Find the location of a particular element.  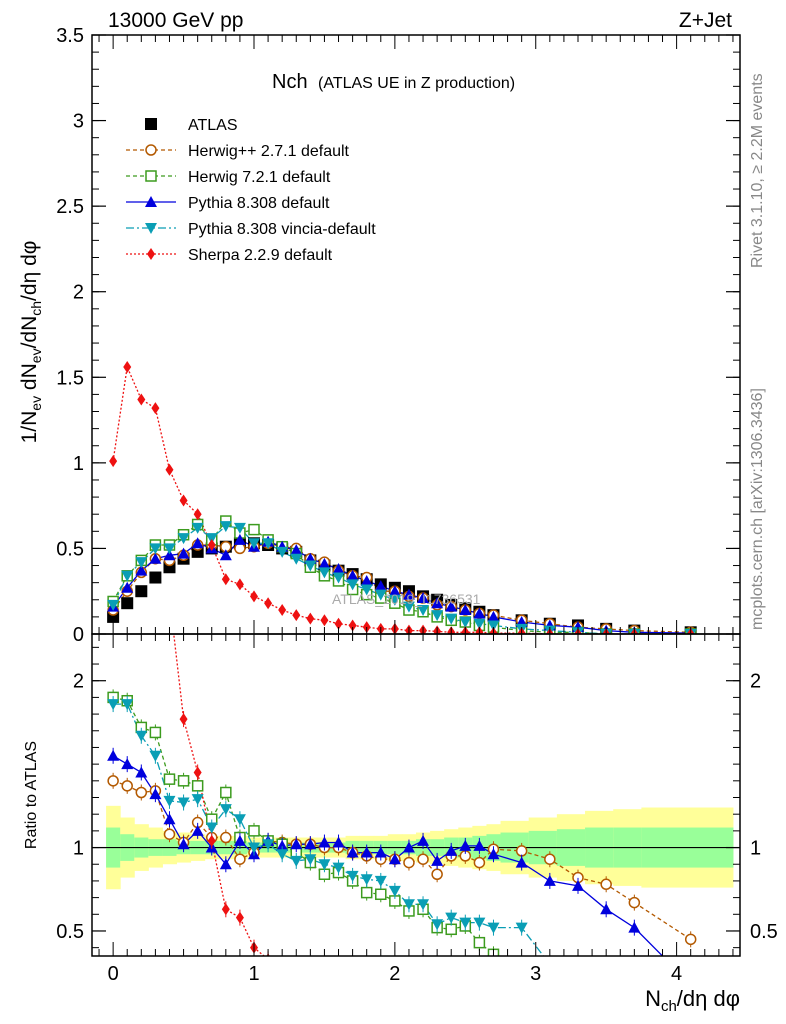

header-right: Z+Jet is located at coordinates (705, 20).